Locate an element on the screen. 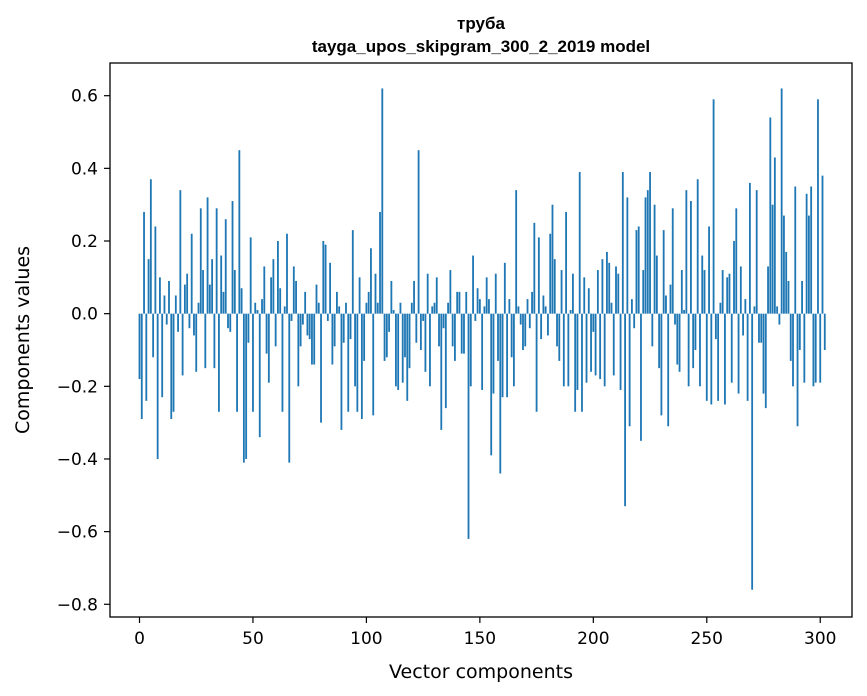 Image resolution: width=867 pixels, height=696 pixels. y-axis: −0.8 −0.6 −0.4 −0.2 0.0 0.2 0.4 0.6 is located at coordinates (83, 351).